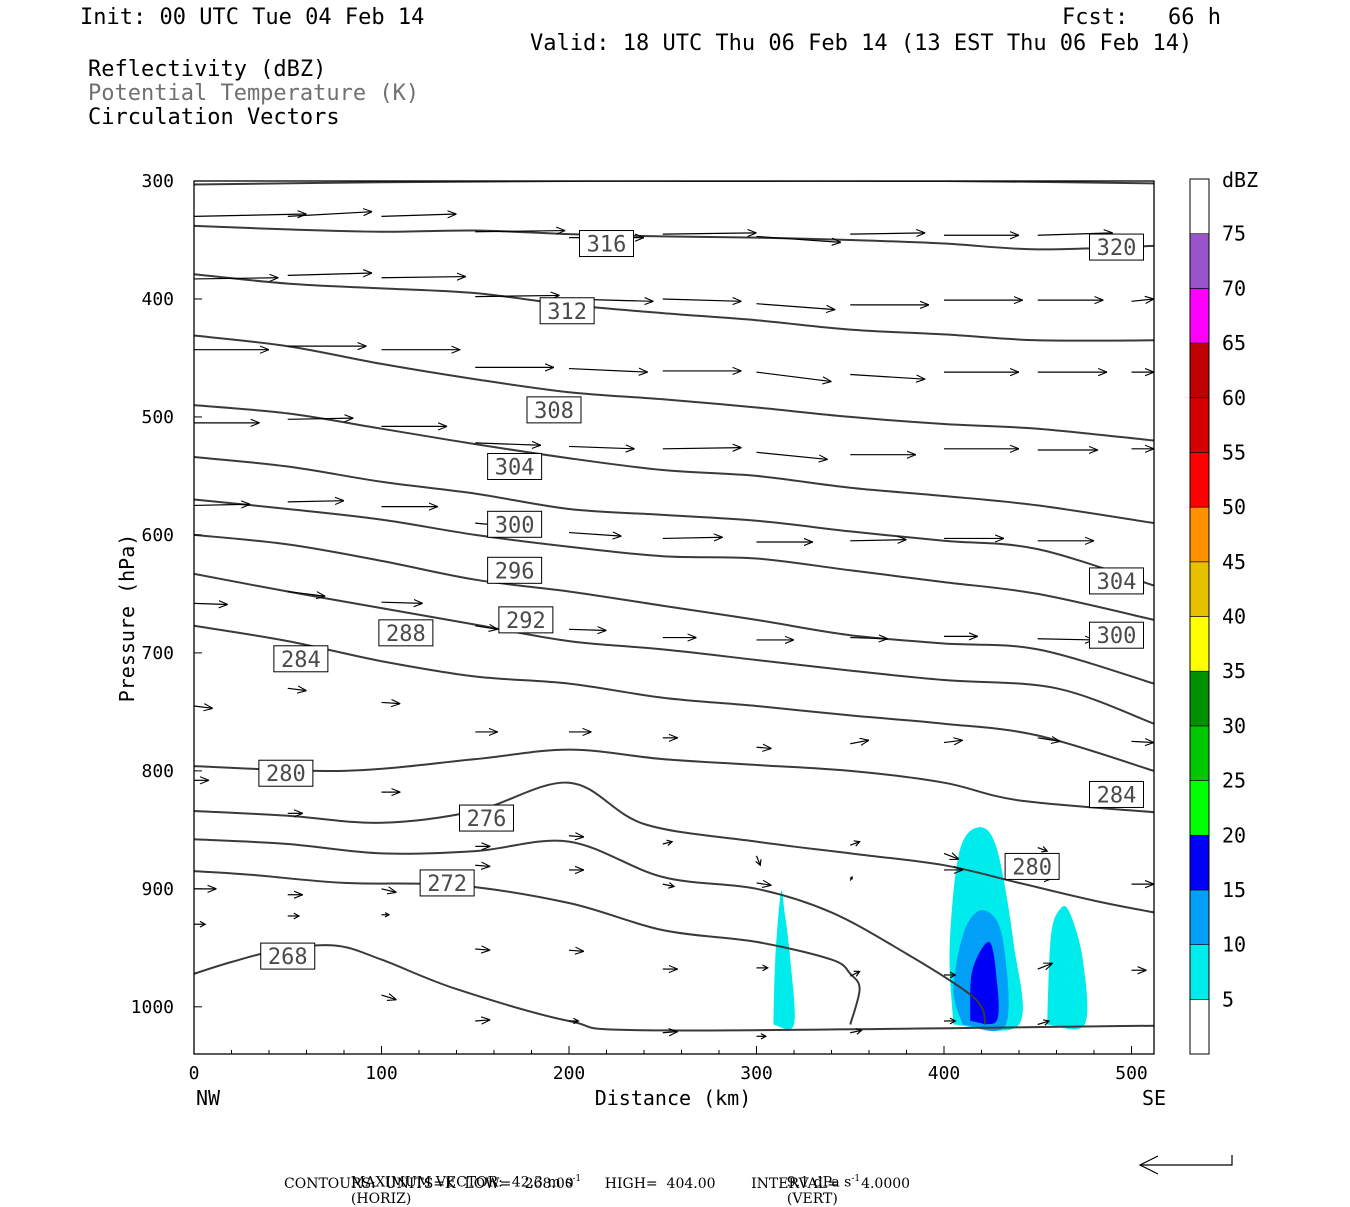 The image size is (1350, 1207). What do you see at coordinates (1186, 1160) in the screenshot?
I see `reference-vector-shaft` at bounding box center [1186, 1160].